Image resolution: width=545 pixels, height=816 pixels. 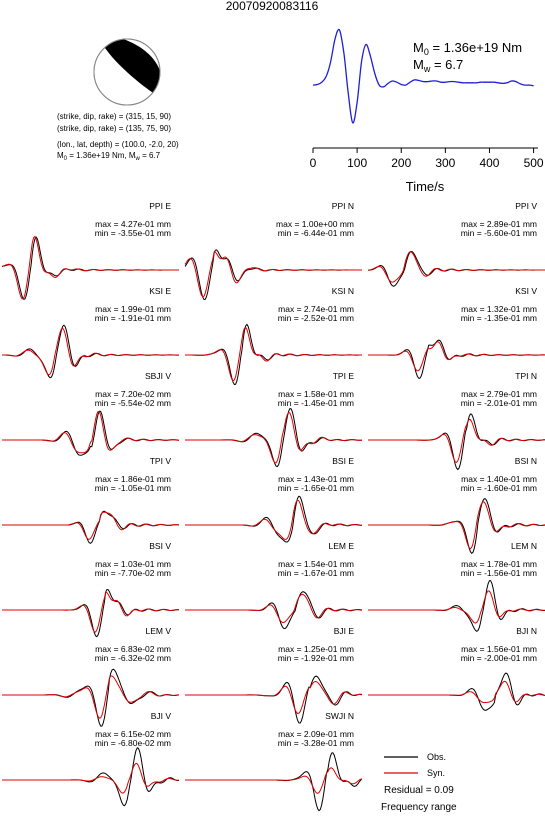 I want to click on station-label: SBJI V, so click(x=158, y=376).